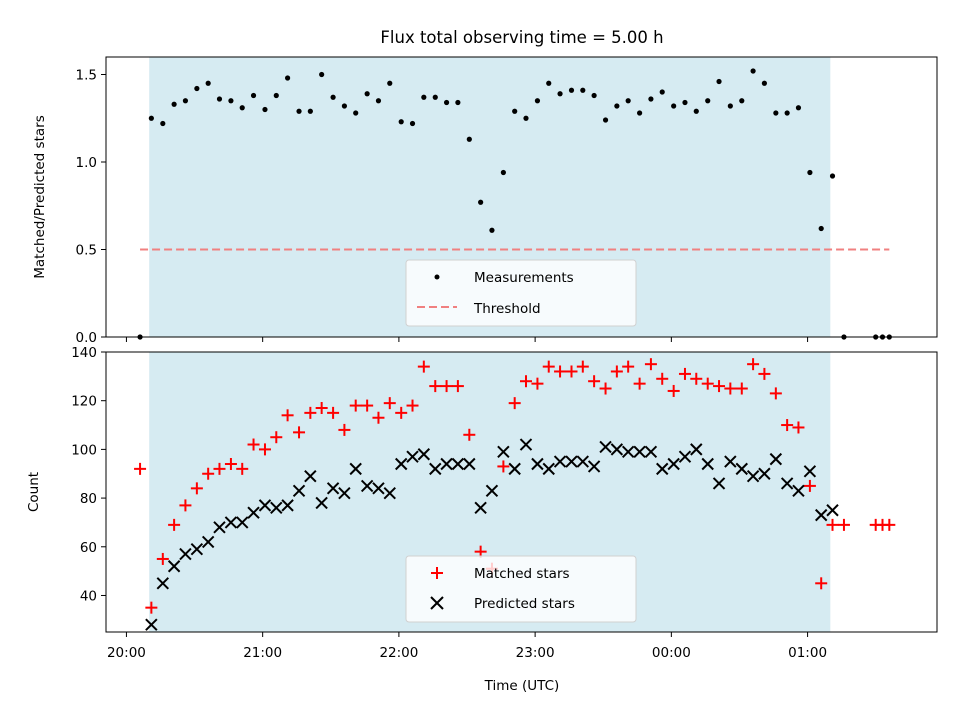 This screenshot has height=720, width=960. Describe the element at coordinates (84, 450) in the screenshot. I see `bottom-y-tick-label: 100` at that location.